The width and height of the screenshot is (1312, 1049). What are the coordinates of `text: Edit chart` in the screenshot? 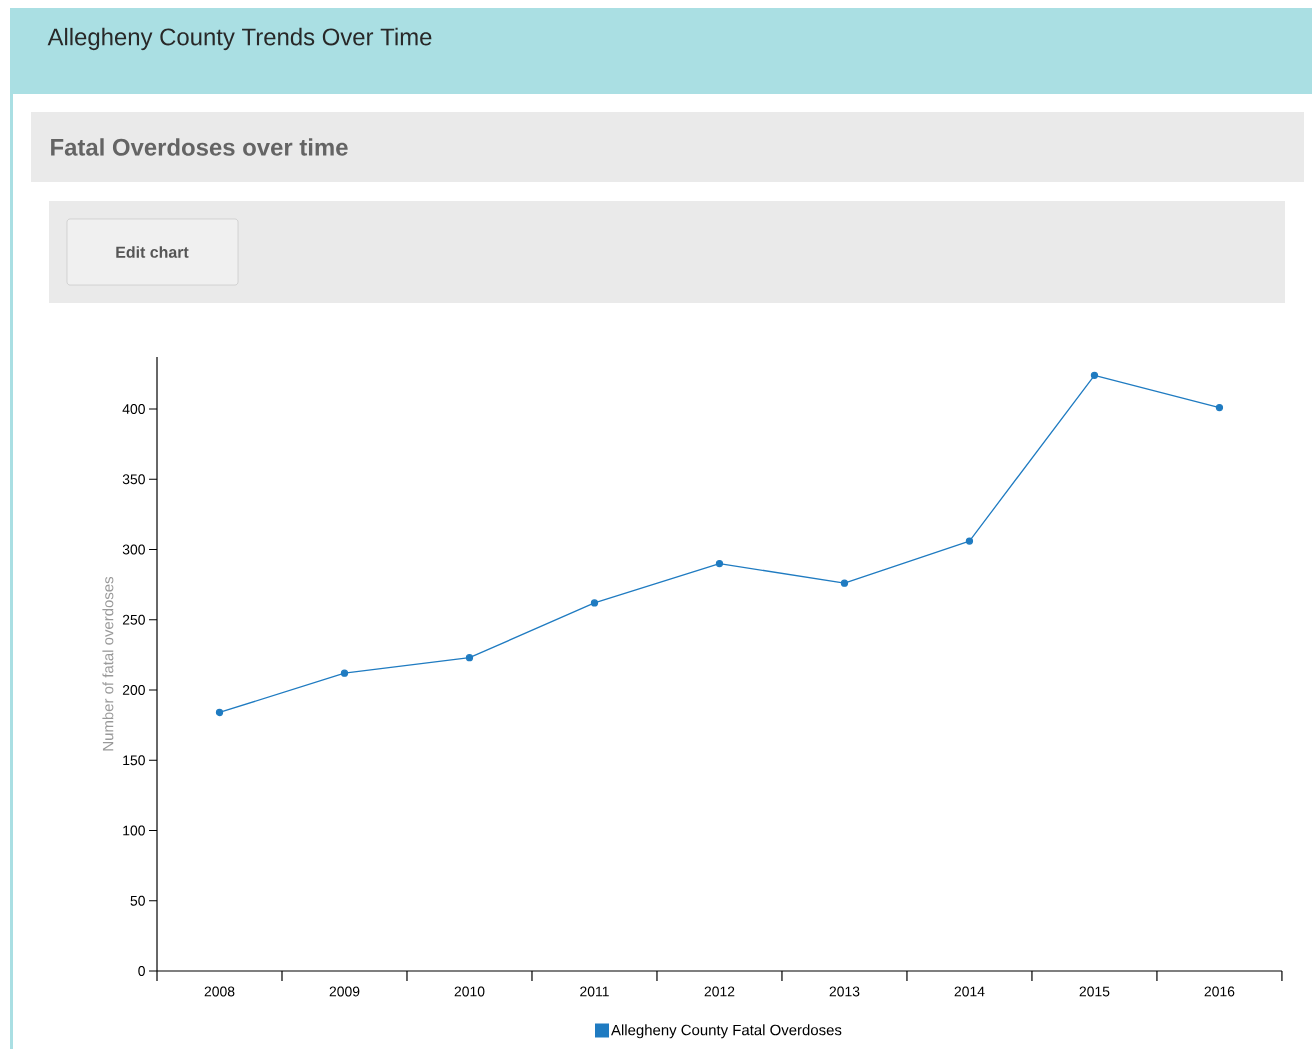 It's located at (152, 252).